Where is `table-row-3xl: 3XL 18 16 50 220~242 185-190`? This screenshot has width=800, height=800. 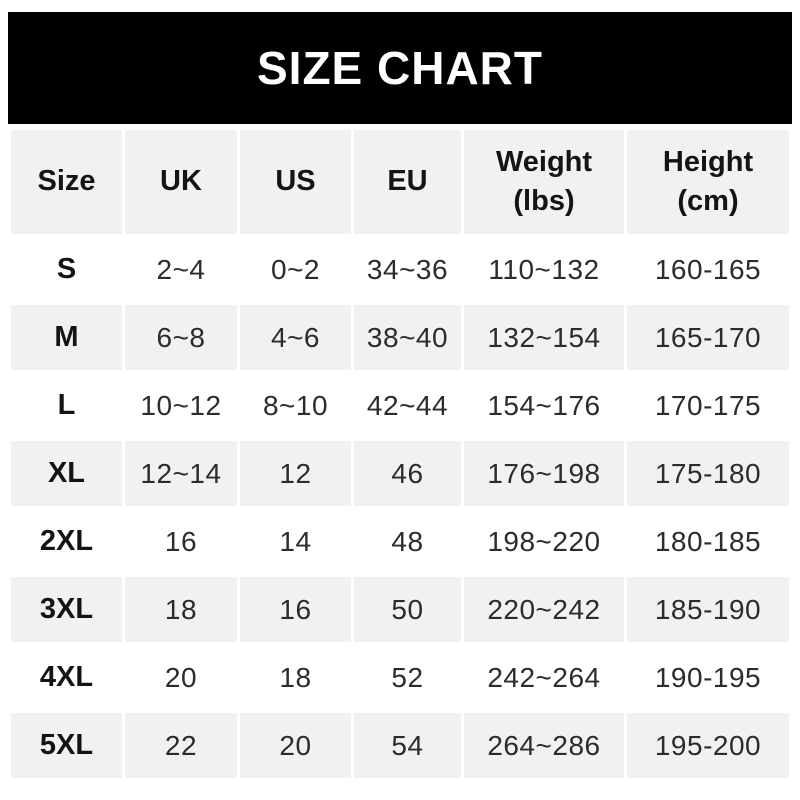
table-row-3xl: 3XL 18 16 50 220~242 185-190 is located at coordinates (400, 609).